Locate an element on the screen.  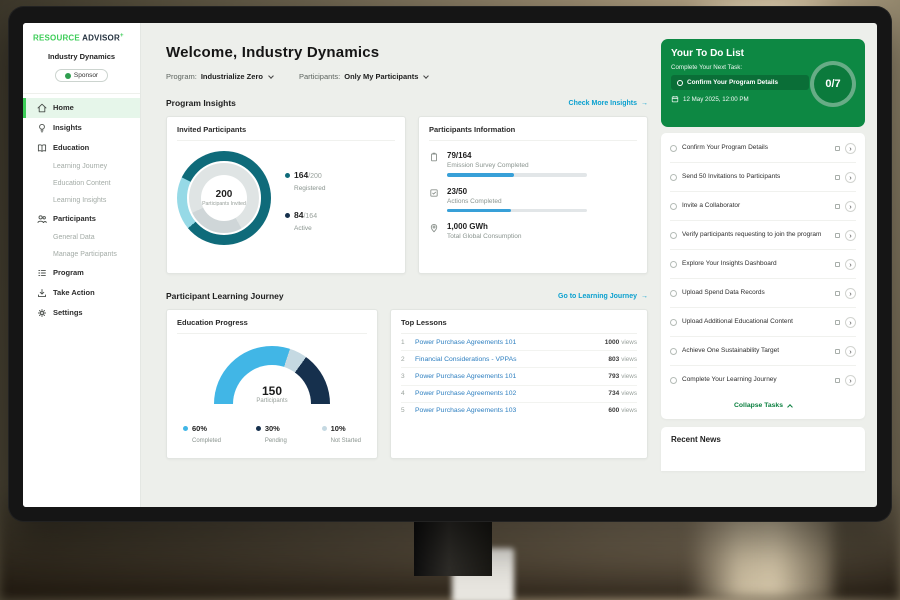
info-row-survey: 79/164 Emission Survey Completed is located at coordinates (533, 164).